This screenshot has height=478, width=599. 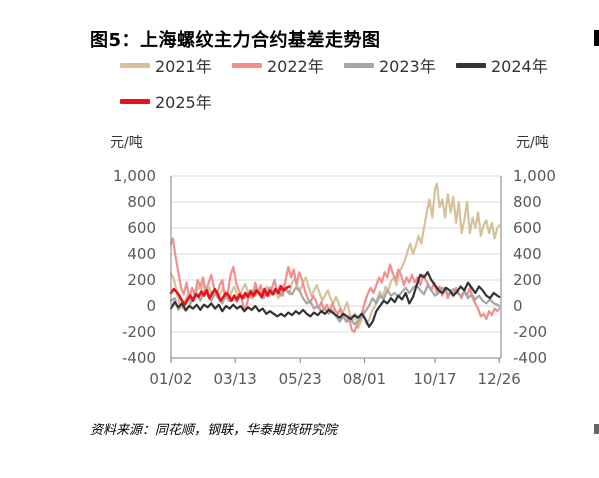 I want to click on y-tick-label-left: 200, so click(x=141, y=280).